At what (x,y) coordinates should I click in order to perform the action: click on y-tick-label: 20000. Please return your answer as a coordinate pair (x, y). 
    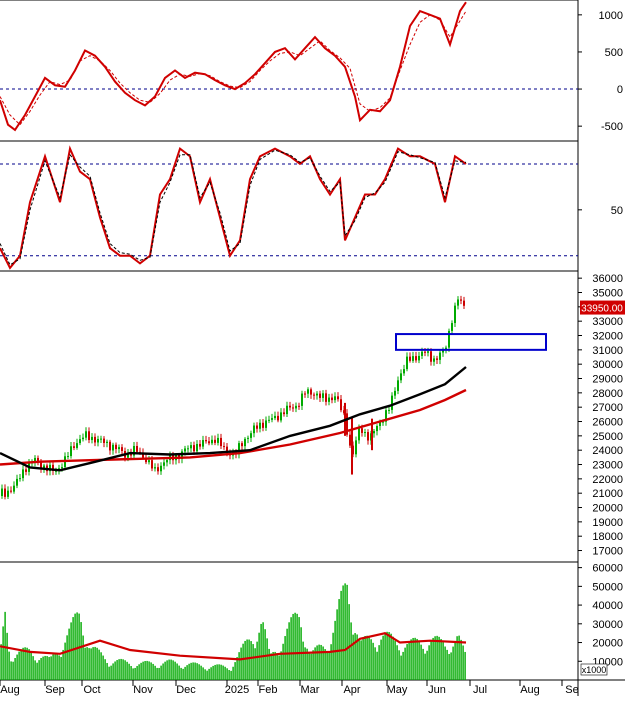
    Looking at the image, I should click on (607, 509).